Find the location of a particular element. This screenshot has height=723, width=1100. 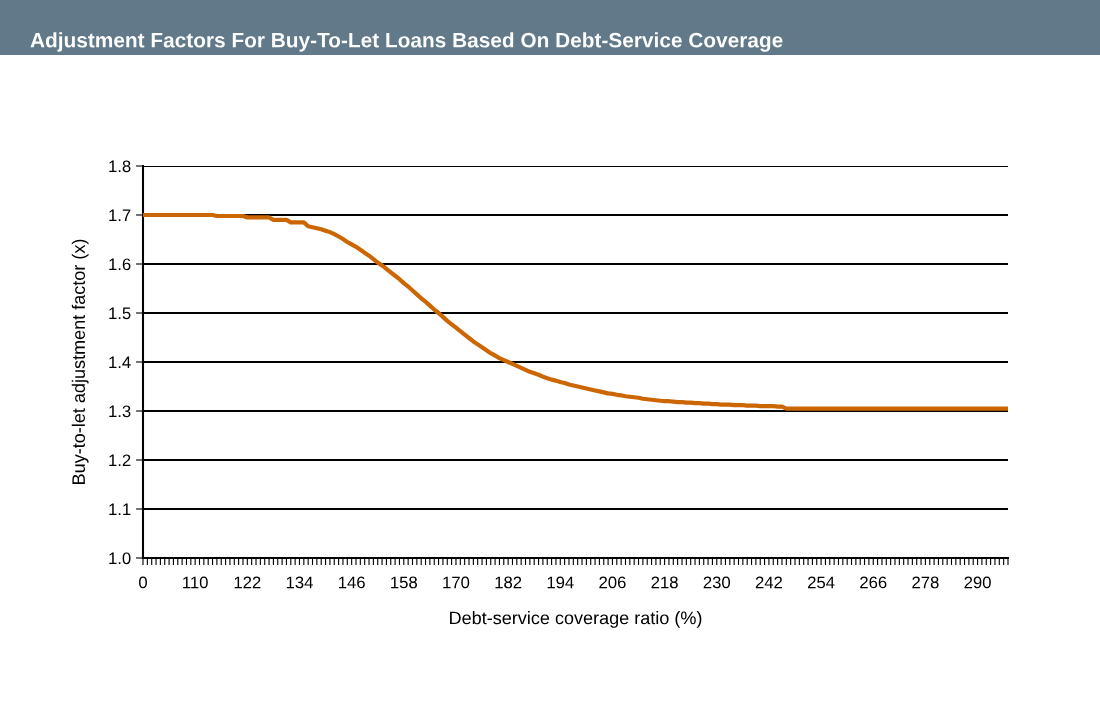

x-tick-label: 158 is located at coordinates (404, 582).